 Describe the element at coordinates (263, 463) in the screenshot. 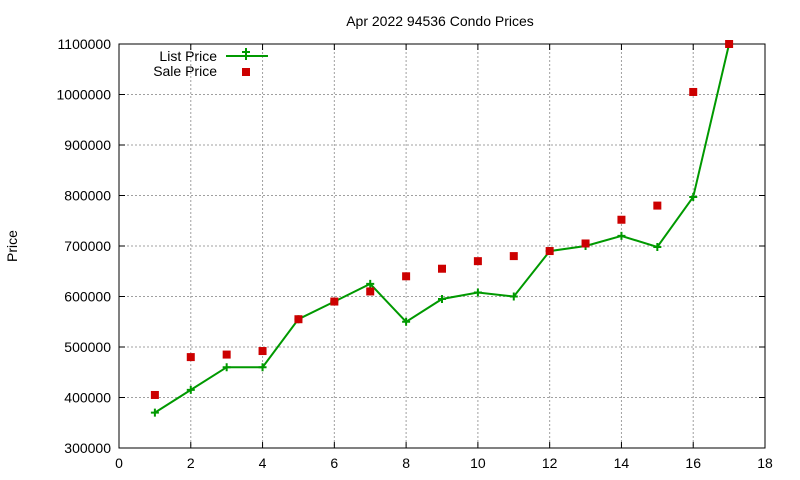

I see `x-tick-label: 4` at that location.